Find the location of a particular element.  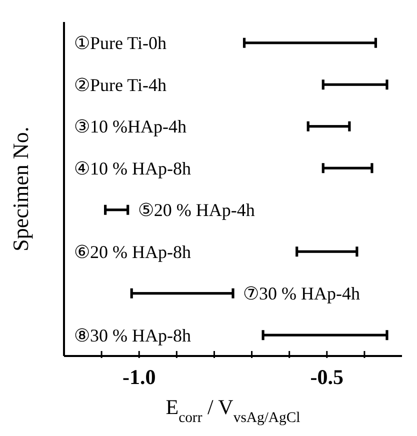

y-tick-label: ⑥20 % HAp-8h is located at coordinates (132, 252).